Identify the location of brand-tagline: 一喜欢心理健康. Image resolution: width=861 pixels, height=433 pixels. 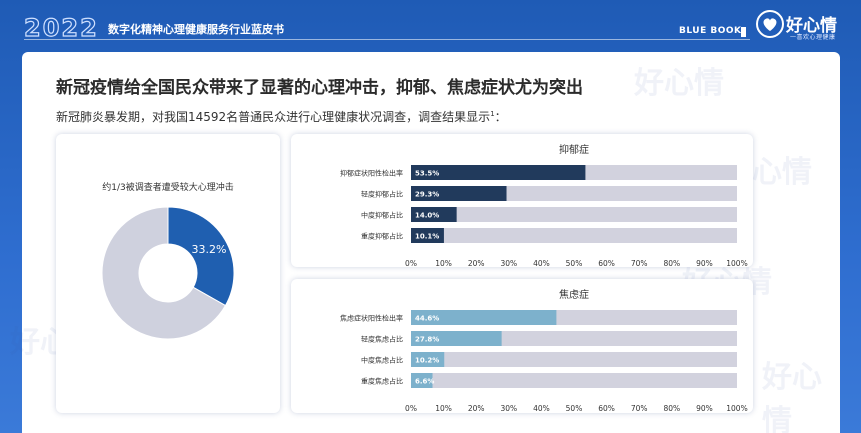
(813, 37).